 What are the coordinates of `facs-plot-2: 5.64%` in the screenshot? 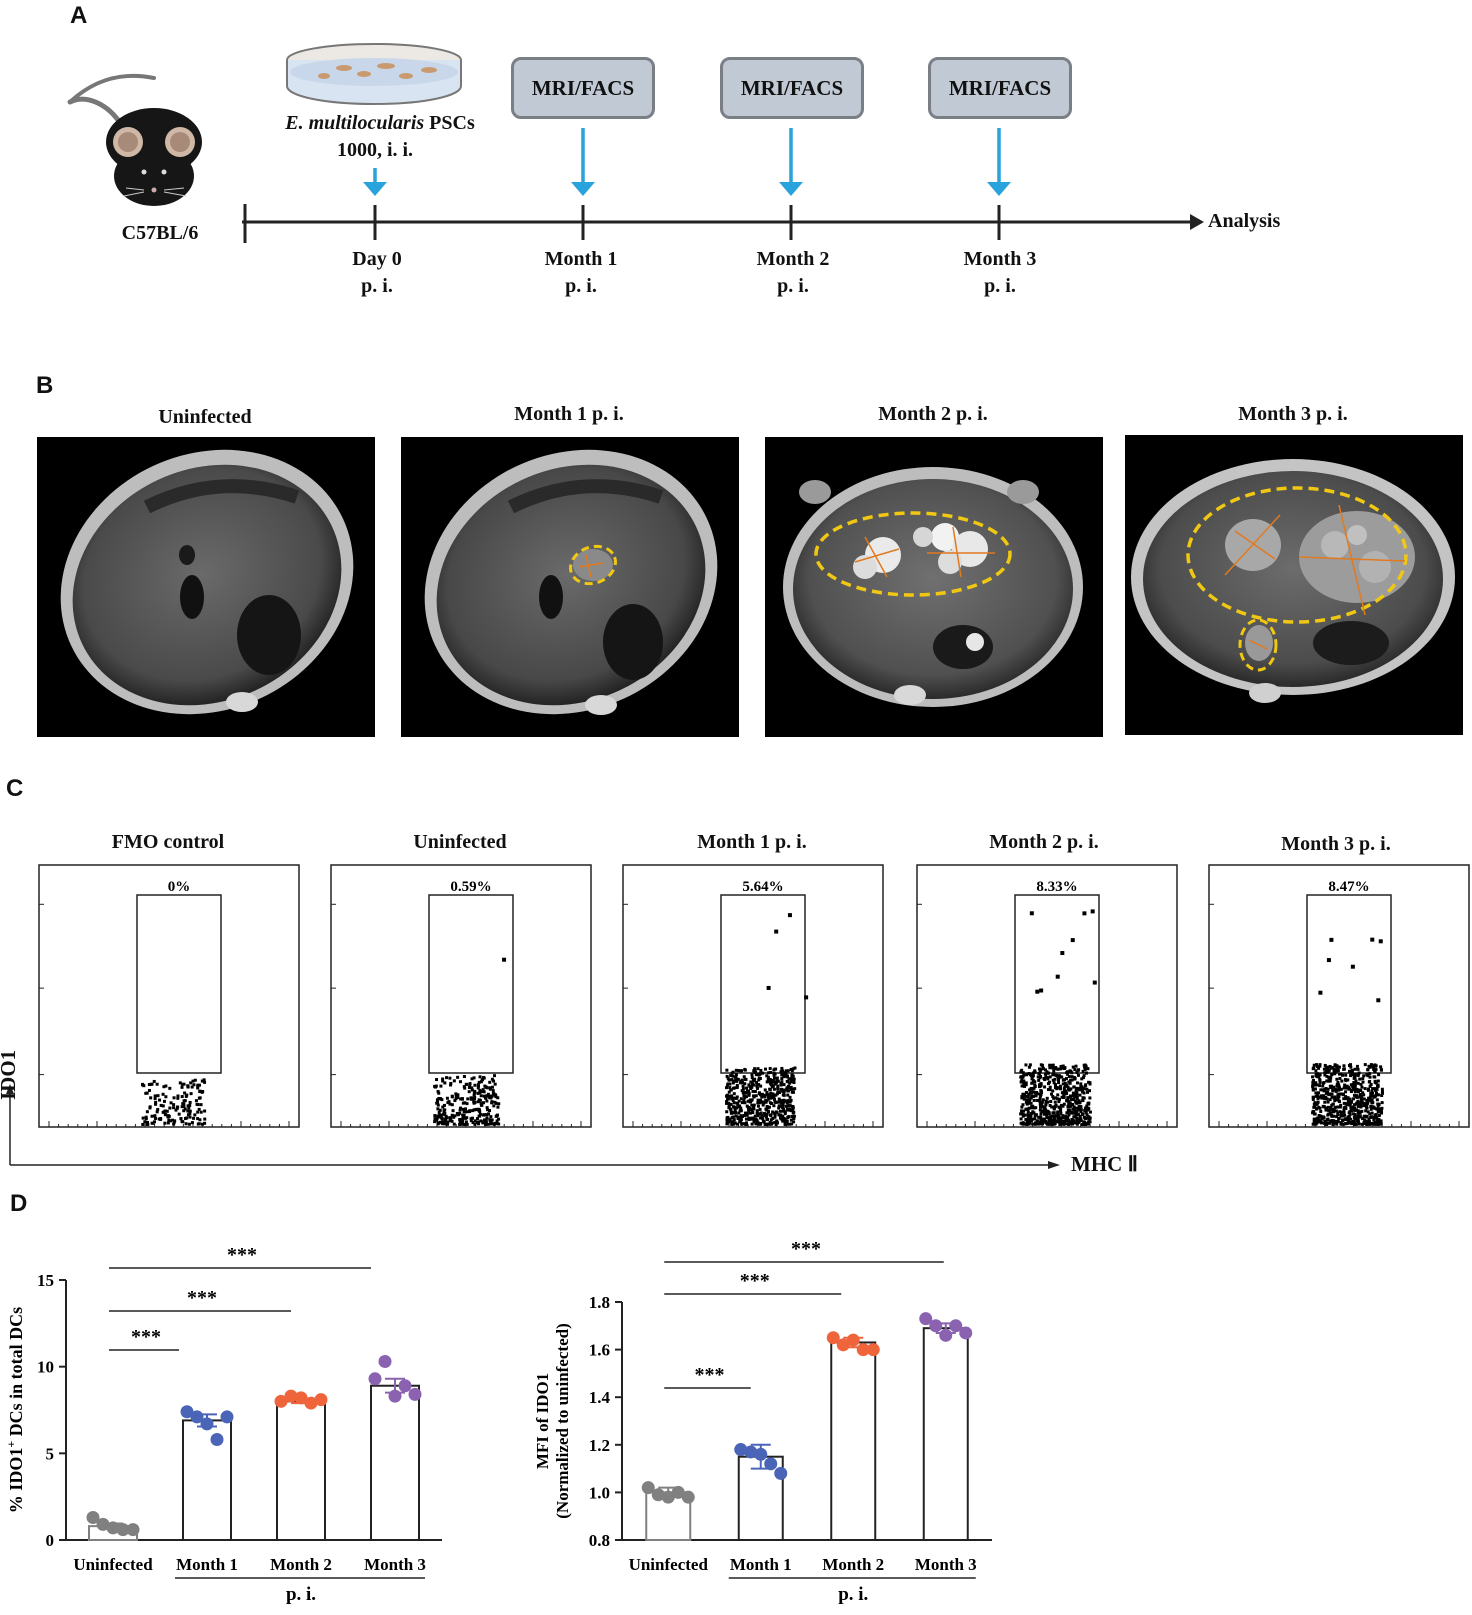 It's located at (753, 996).